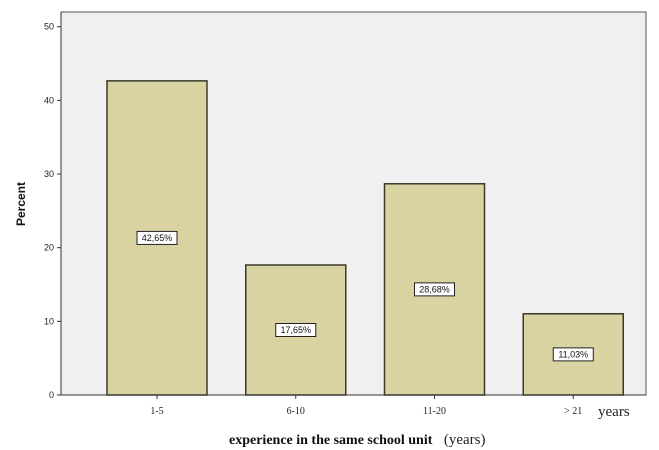 Image resolution: width=659 pixels, height=450 pixels. I want to click on x-axis-title-unit: (years), so click(465, 440).